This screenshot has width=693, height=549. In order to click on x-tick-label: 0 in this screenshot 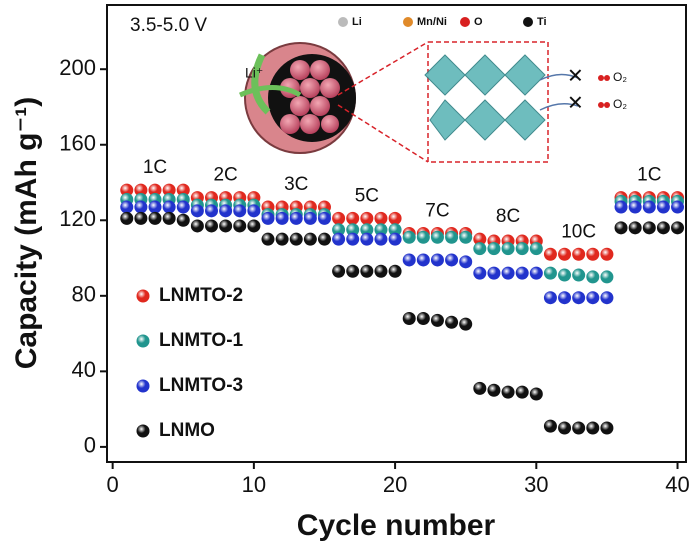, I will do `click(113, 484)`.